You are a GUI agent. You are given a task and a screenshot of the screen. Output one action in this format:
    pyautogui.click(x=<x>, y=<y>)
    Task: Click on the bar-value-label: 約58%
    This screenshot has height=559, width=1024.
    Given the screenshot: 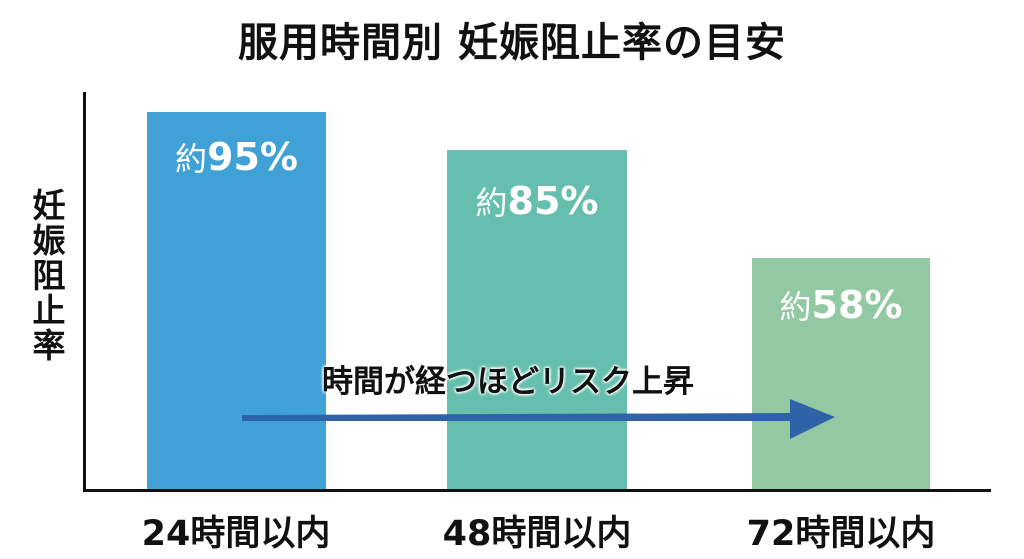 What is the action you would take?
    pyautogui.click(x=841, y=305)
    